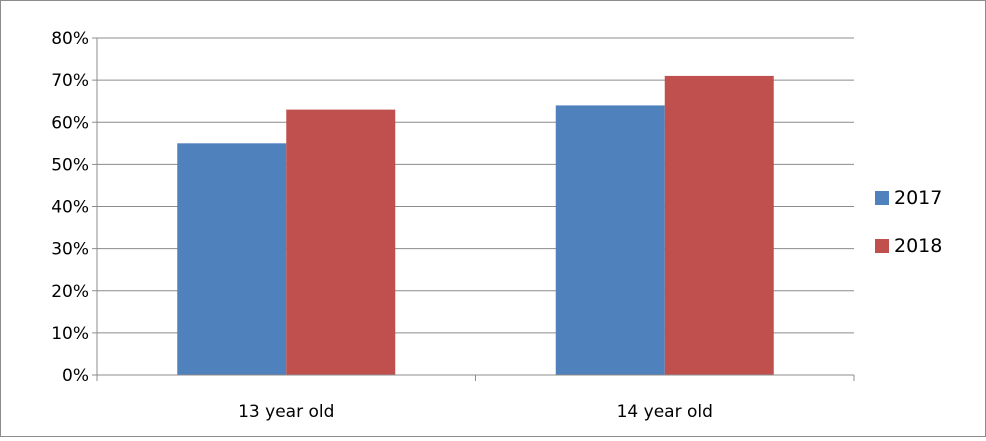 This screenshot has width=986, height=441. I want to click on y-tick-label: 40%, so click(70, 208).